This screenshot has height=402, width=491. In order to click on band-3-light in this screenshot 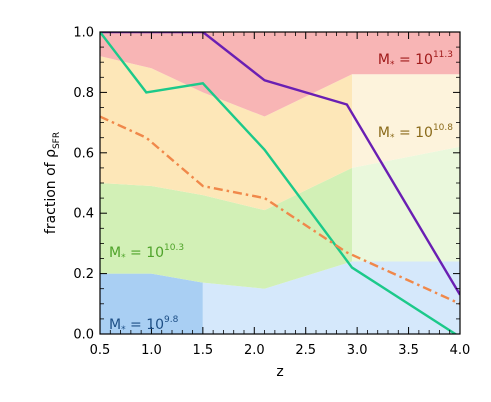, I will do `click(406, 121)`.